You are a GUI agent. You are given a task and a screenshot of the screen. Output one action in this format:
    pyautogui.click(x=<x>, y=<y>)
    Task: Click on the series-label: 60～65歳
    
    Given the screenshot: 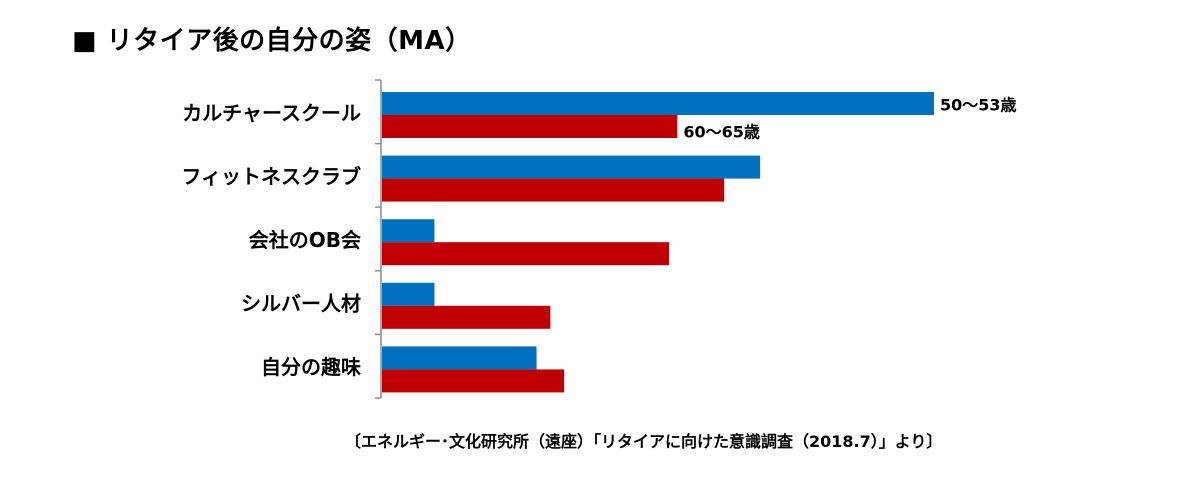 What is the action you would take?
    pyautogui.click(x=721, y=132)
    